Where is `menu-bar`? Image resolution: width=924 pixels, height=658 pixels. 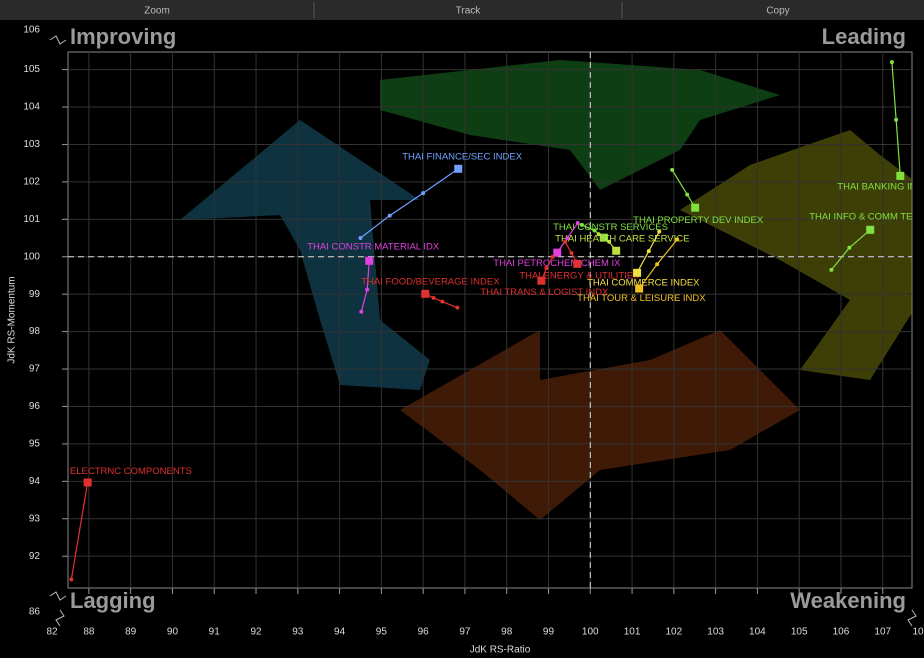
menu-bar is located at coordinates (462, 10).